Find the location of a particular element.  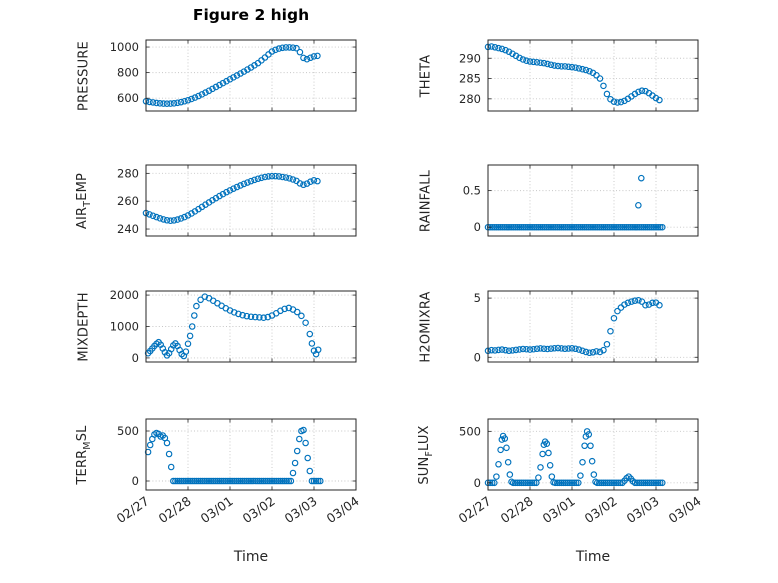

subplot-pressure: PRESSURE 600 800 1000 is located at coordinates (213, 79).